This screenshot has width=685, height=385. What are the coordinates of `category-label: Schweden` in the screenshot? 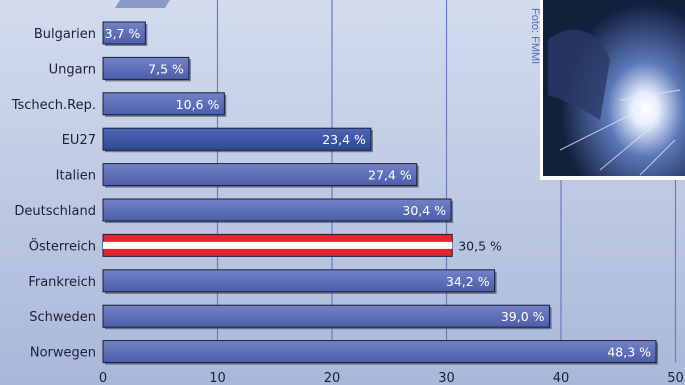 It's located at (62, 317).